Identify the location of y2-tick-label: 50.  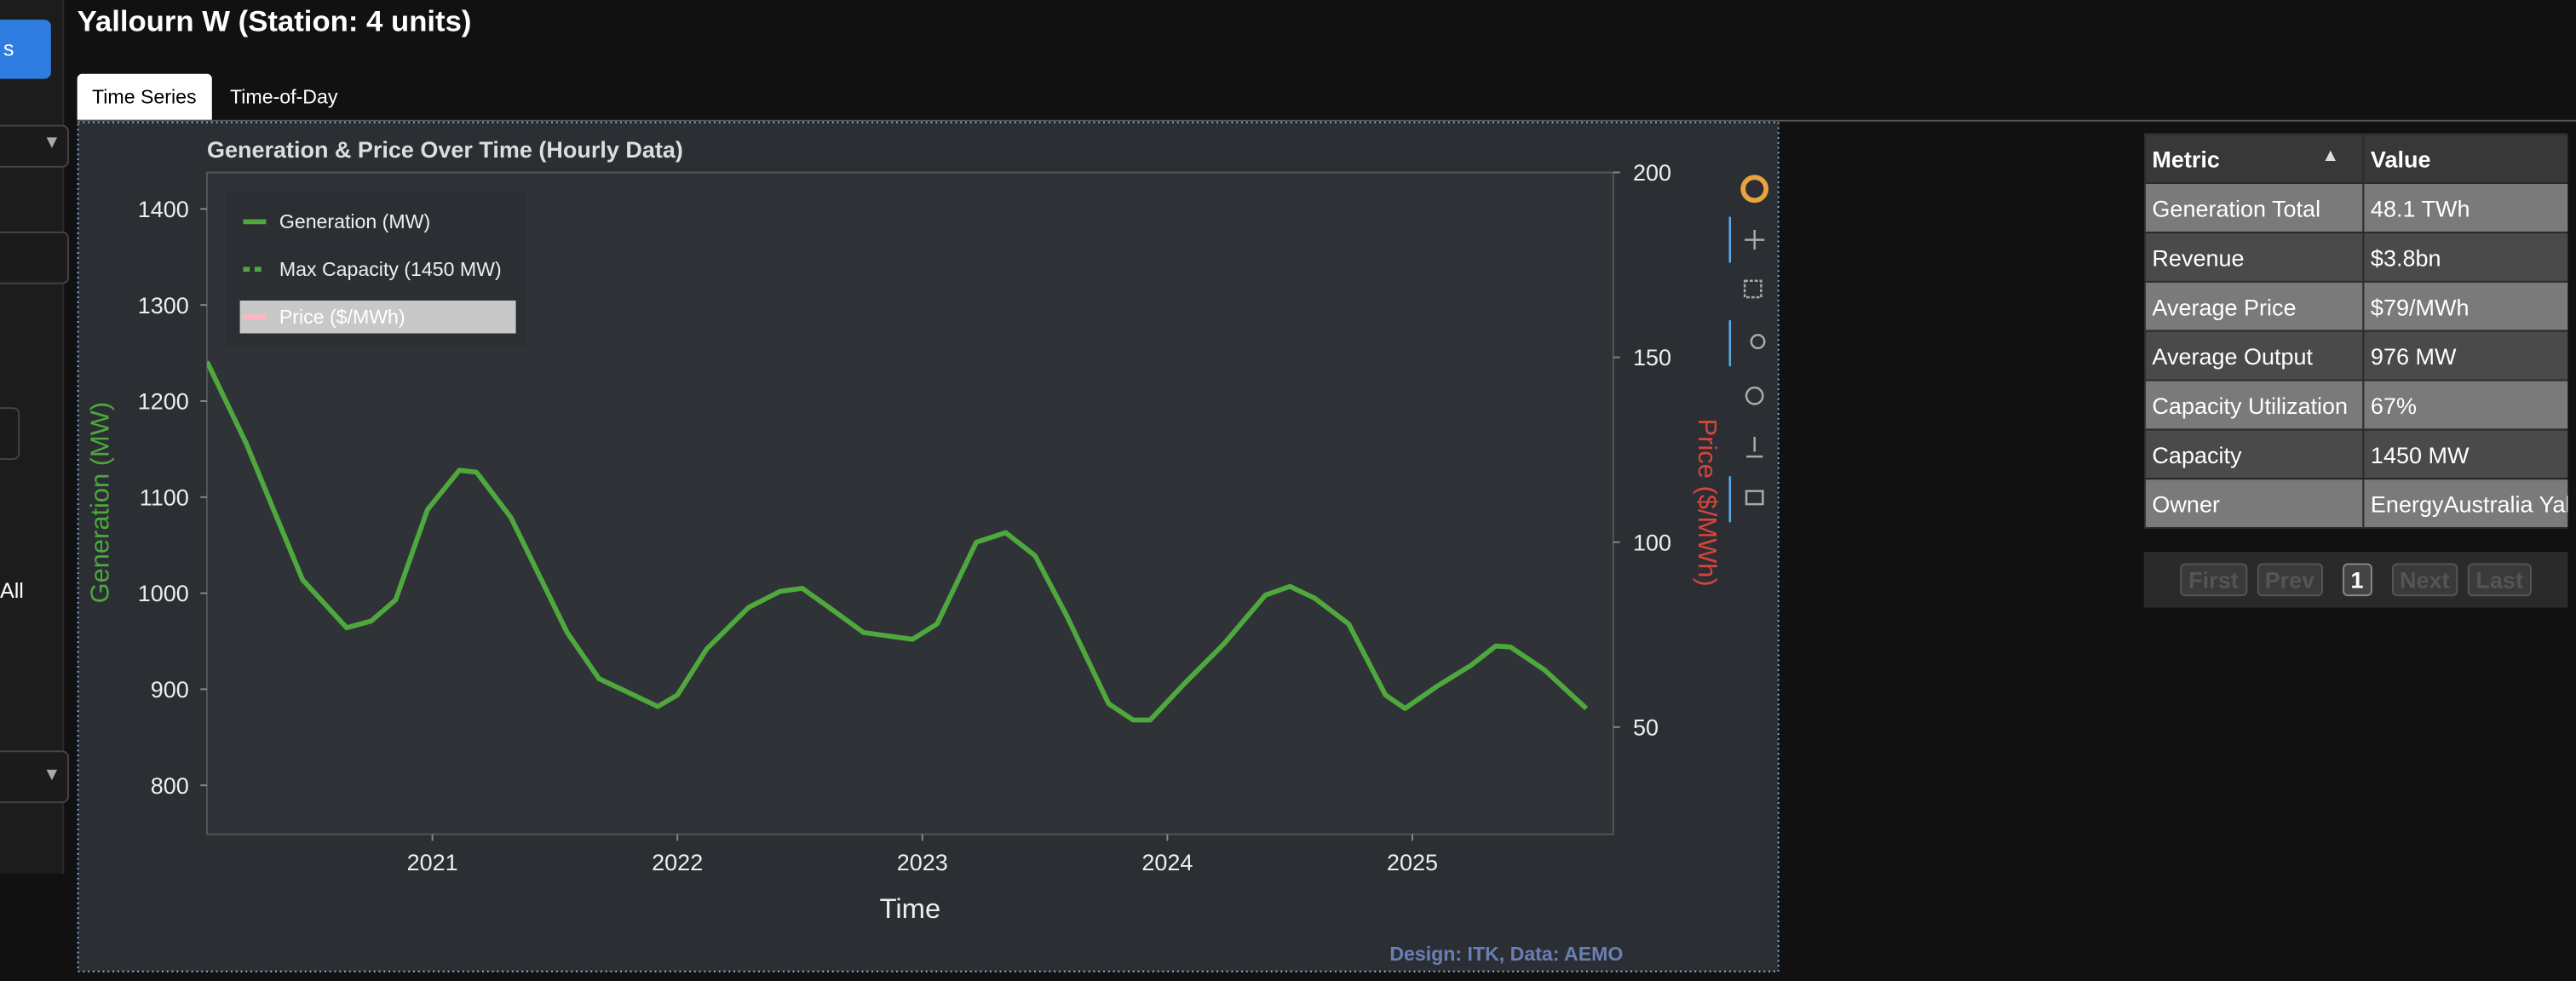
(1646, 727).